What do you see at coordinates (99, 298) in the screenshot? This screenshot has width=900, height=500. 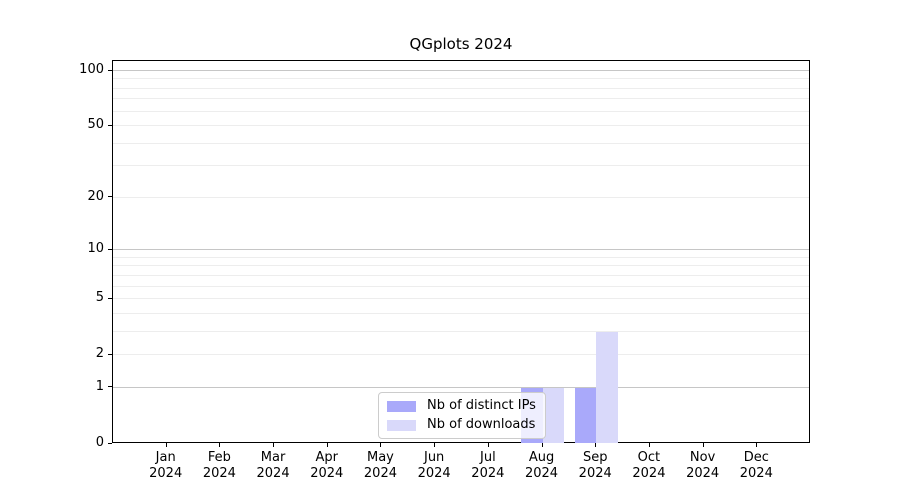 I see `y-tick-label-5: 5` at bounding box center [99, 298].